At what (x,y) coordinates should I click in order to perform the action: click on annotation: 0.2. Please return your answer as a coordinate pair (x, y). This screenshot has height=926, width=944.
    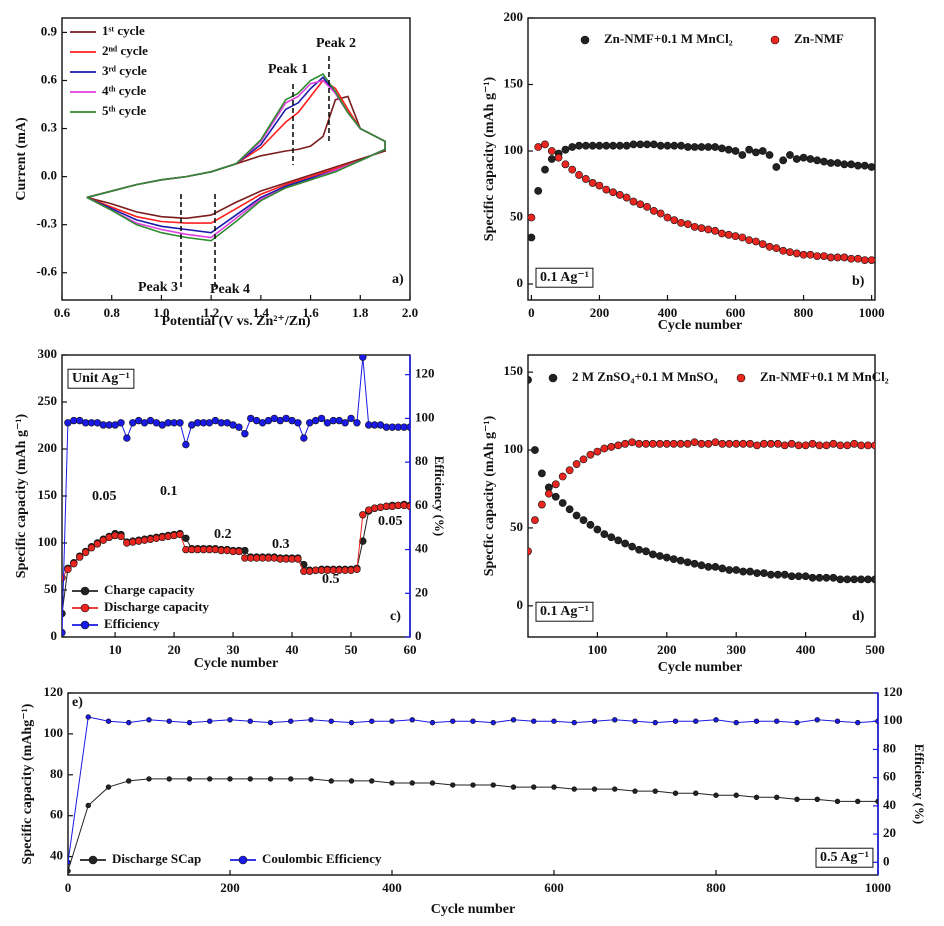
    Looking at the image, I should click on (223, 534).